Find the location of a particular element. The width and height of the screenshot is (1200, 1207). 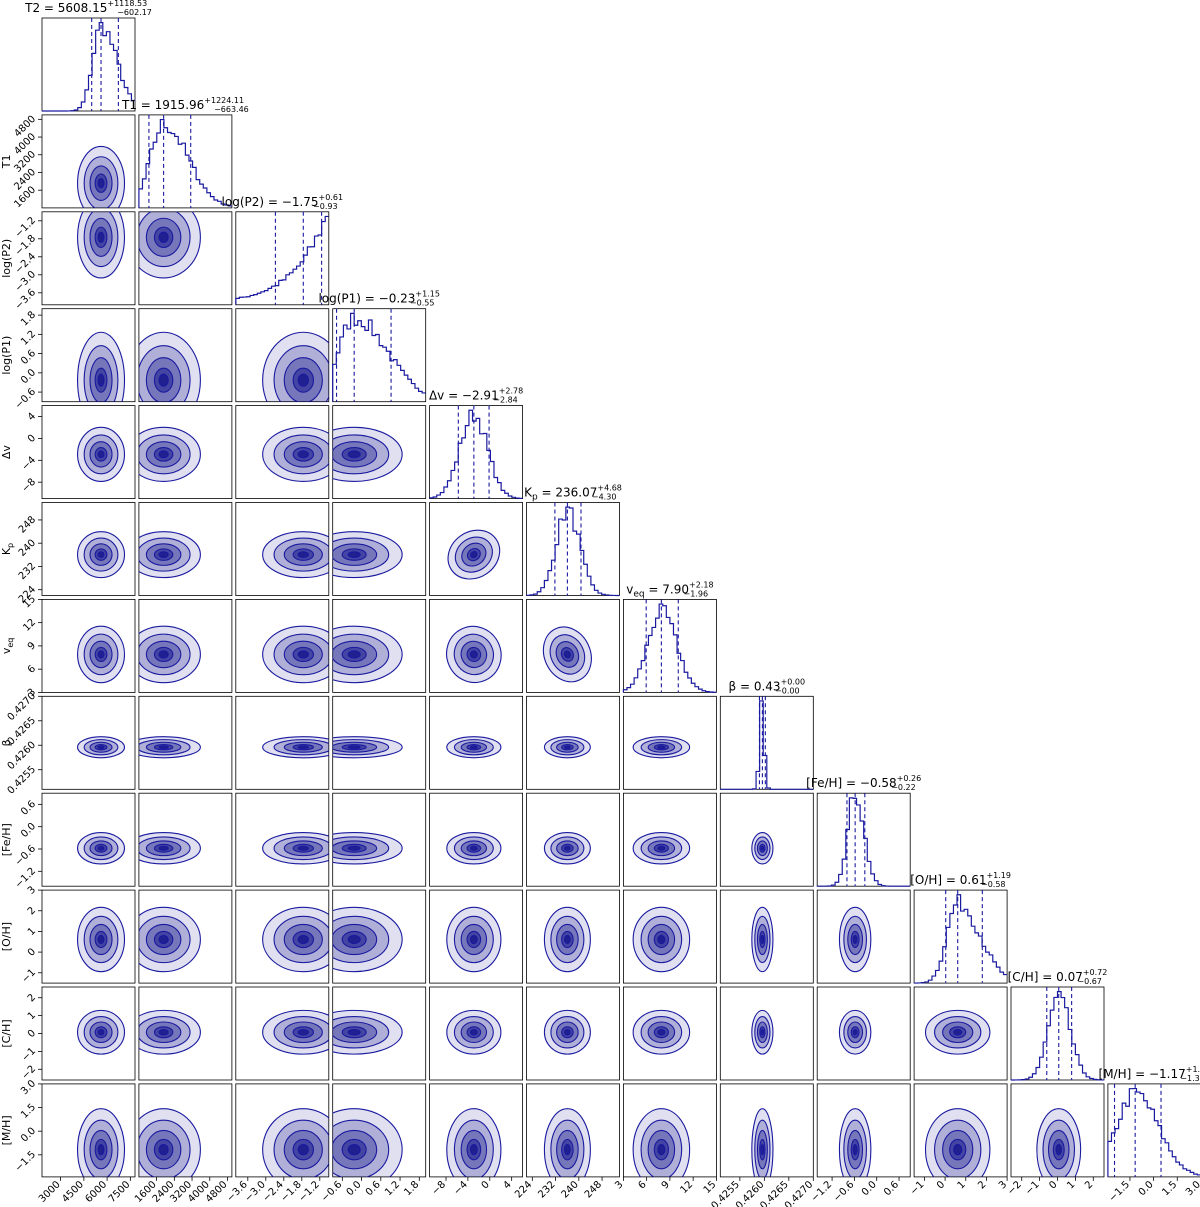

panel-title: β = 0.43+0.00 −0.00 is located at coordinates (767, 686).